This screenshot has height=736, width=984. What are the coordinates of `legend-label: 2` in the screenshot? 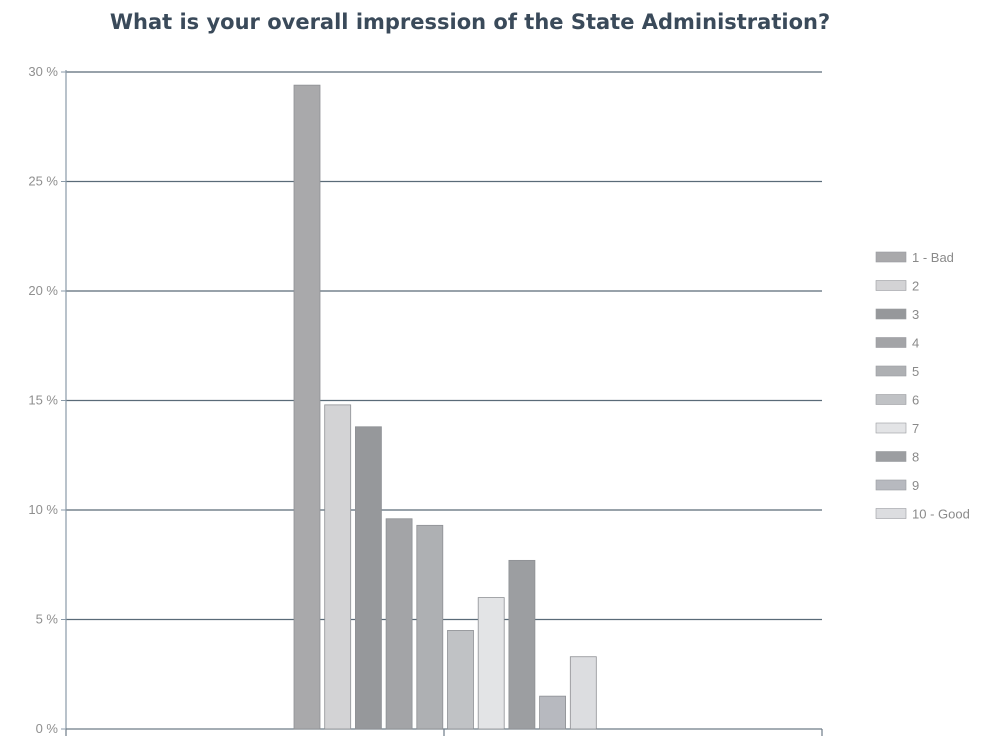 It's located at (915, 286).